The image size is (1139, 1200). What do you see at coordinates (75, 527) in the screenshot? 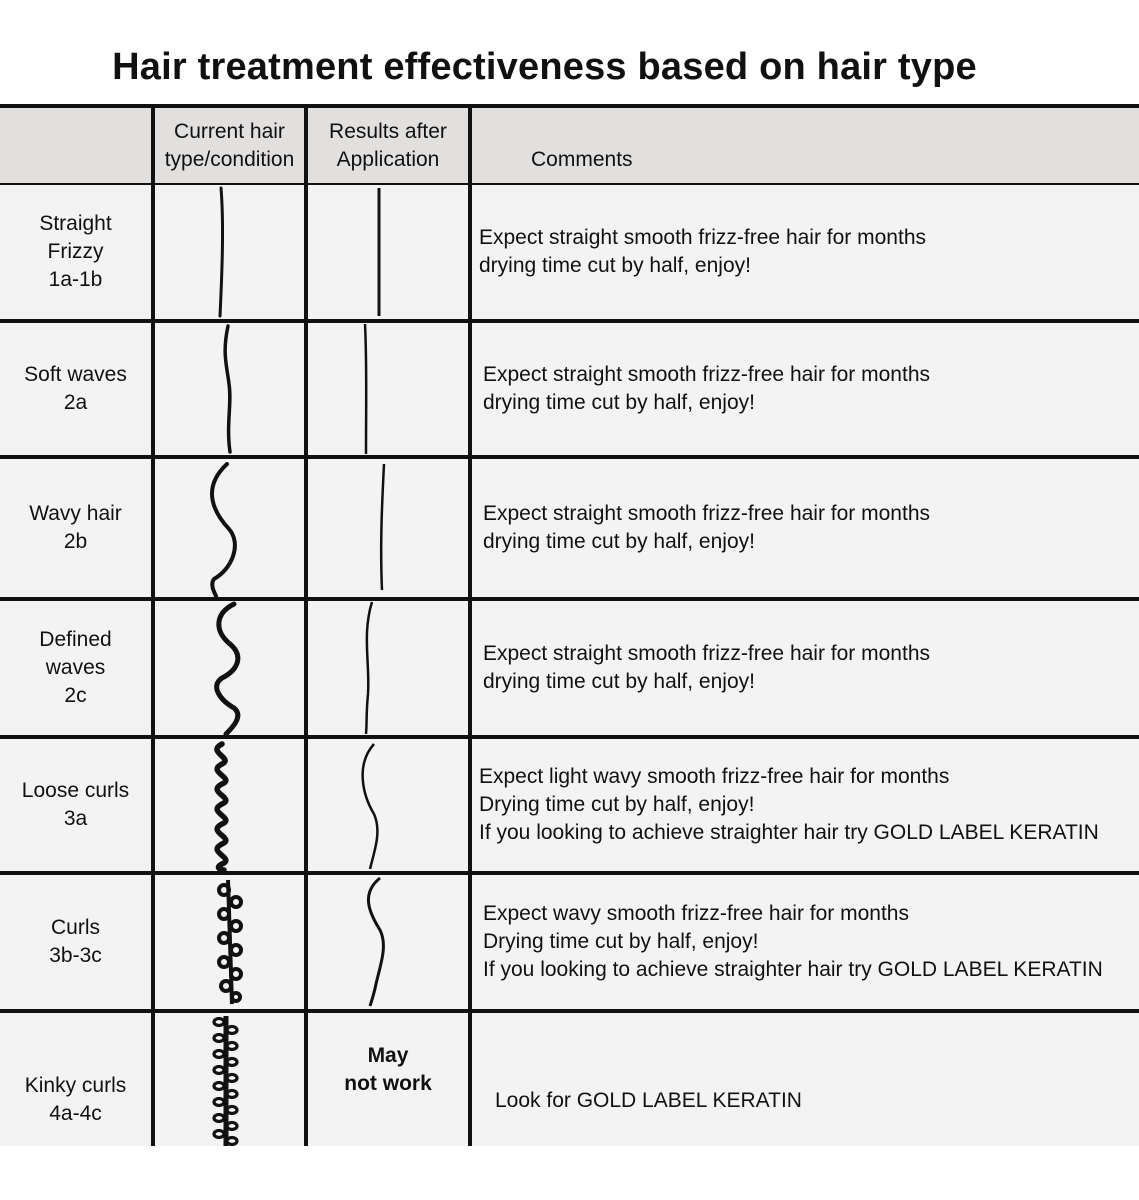
I see `row-3-type: Wavy hair 2b` at bounding box center [75, 527].